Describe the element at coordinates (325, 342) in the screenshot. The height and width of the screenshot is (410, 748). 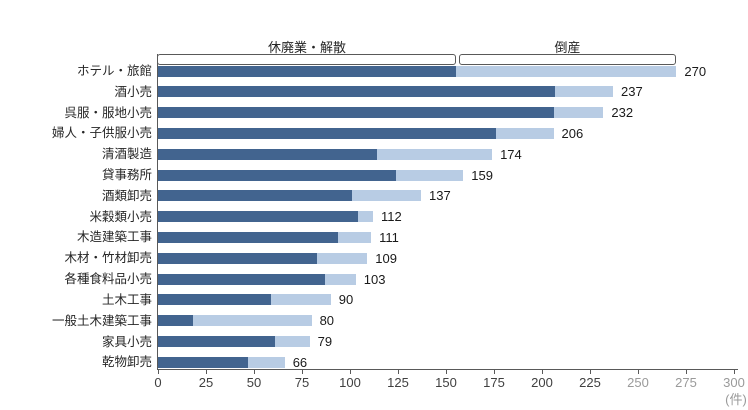
I see `total-value-label: 79` at that location.